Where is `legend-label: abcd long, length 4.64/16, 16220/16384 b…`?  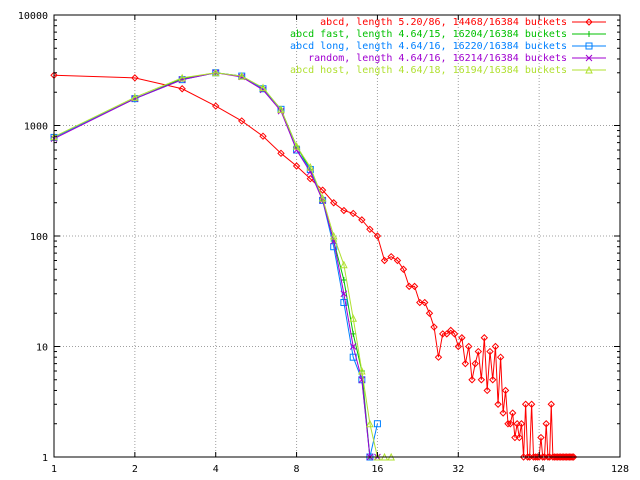 legend-label: abcd long, length 4.64/16, 16220/16384 b… is located at coordinates (428, 46).